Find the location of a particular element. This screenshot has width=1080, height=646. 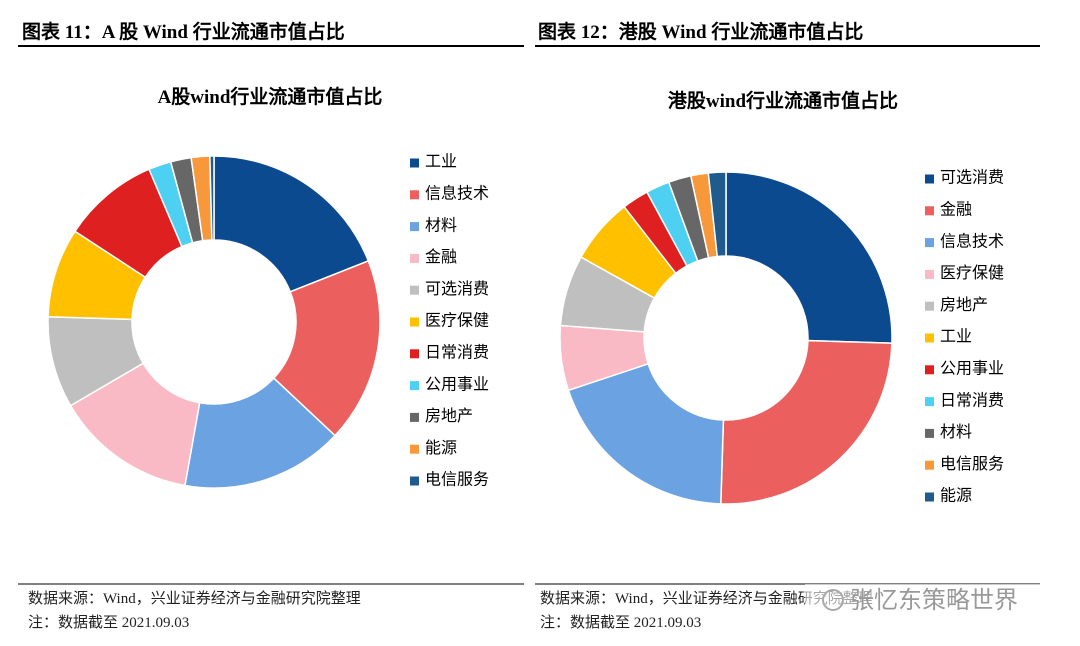

figure-header: 图表 11：A 股 Wind 行业流通市值占比 is located at coordinates (183, 31).